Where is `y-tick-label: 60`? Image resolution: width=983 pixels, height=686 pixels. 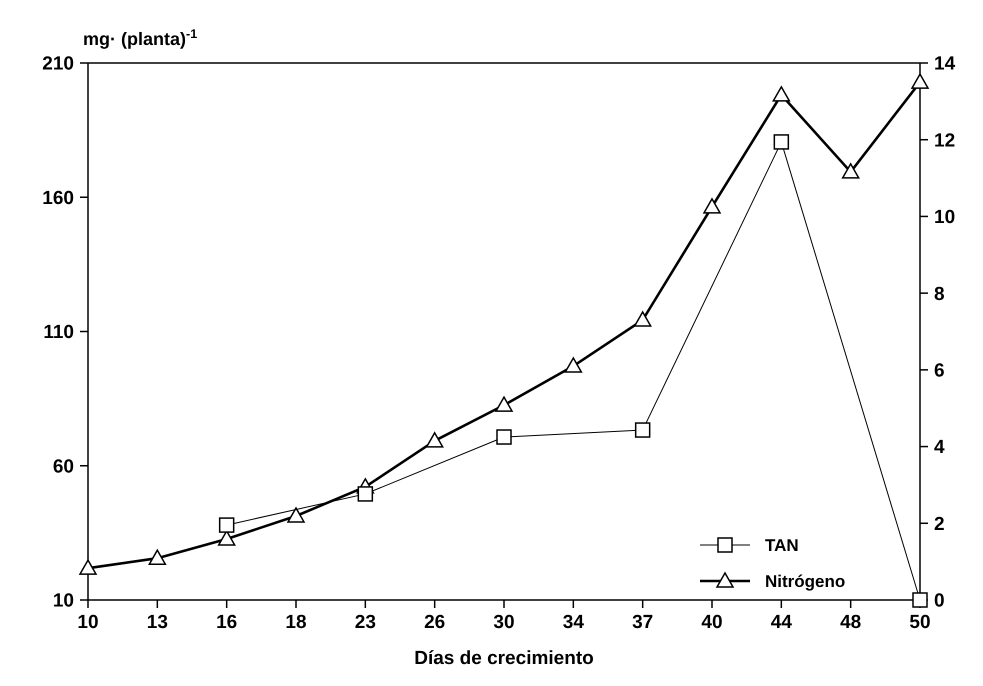
y-tick-label: 60 is located at coordinates (63, 467).